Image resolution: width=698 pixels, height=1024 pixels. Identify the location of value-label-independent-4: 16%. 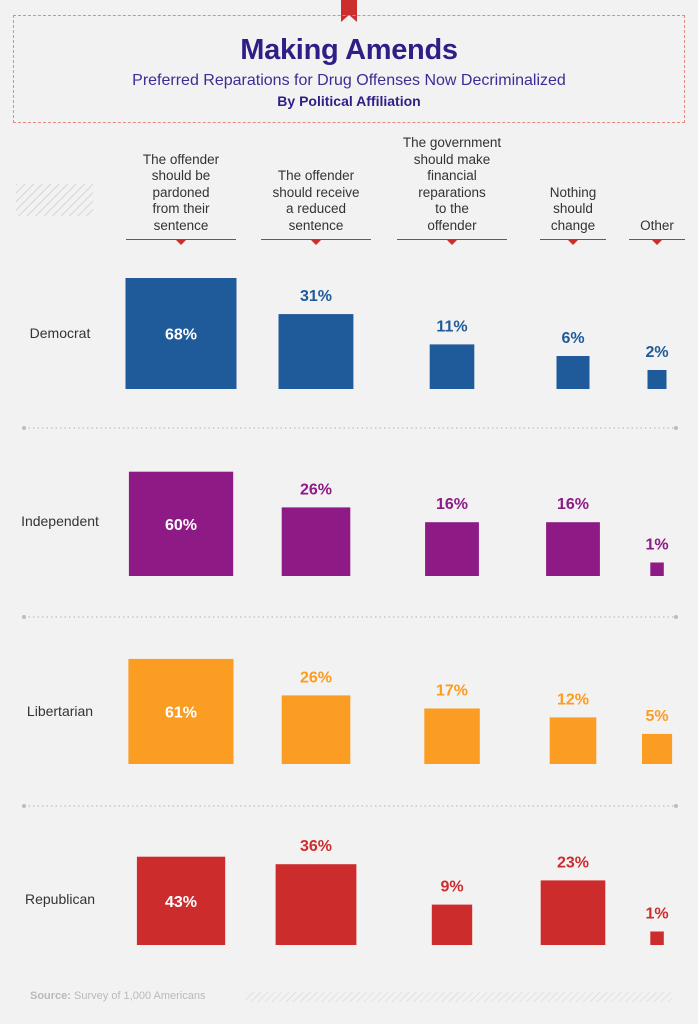
(573, 504).